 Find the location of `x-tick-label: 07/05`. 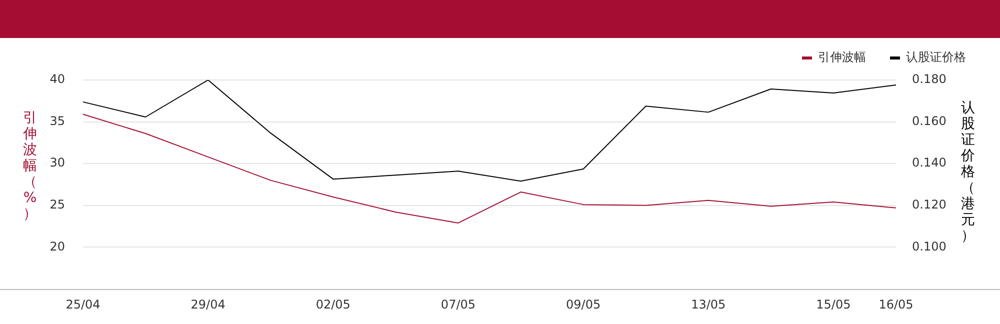

x-tick-label: 07/05 is located at coordinates (458, 304).